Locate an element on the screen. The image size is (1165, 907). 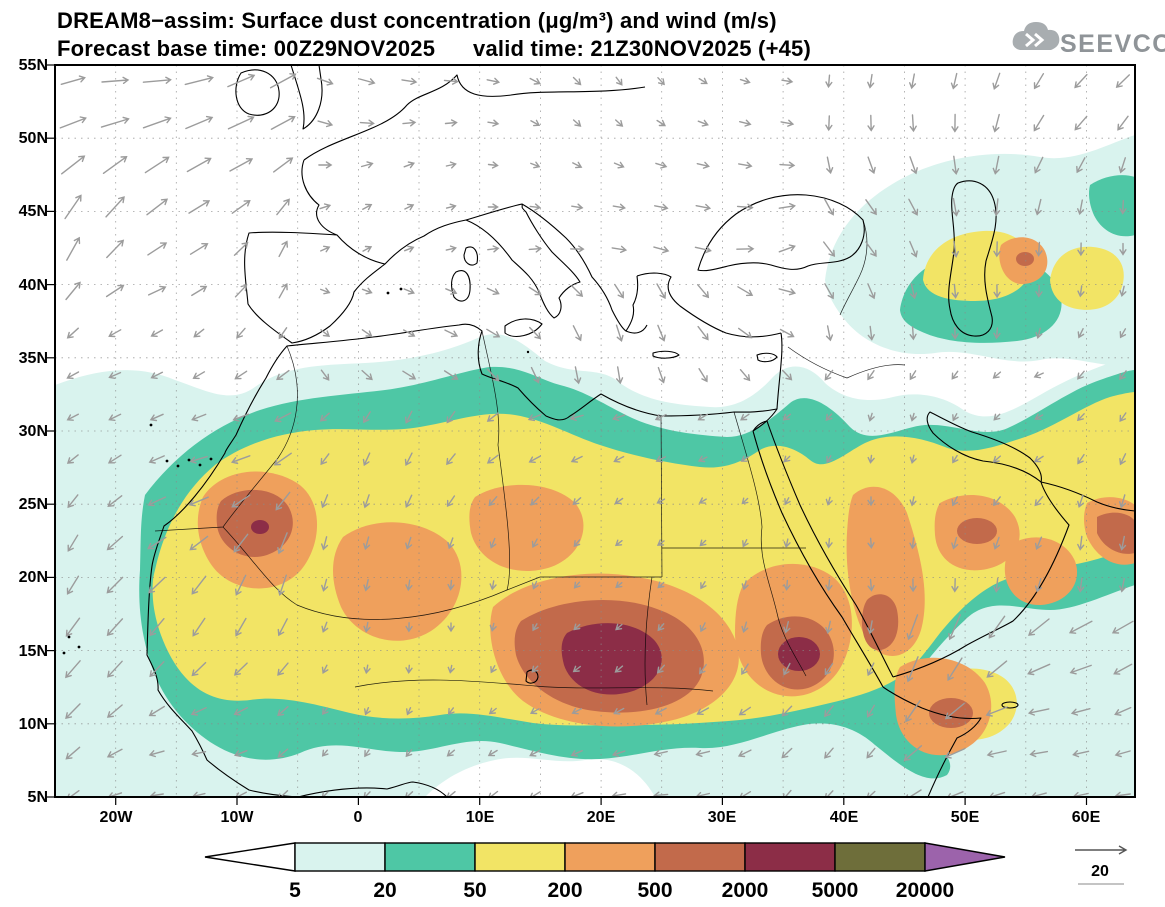
colorbar-label: 500 is located at coordinates (654, 890).